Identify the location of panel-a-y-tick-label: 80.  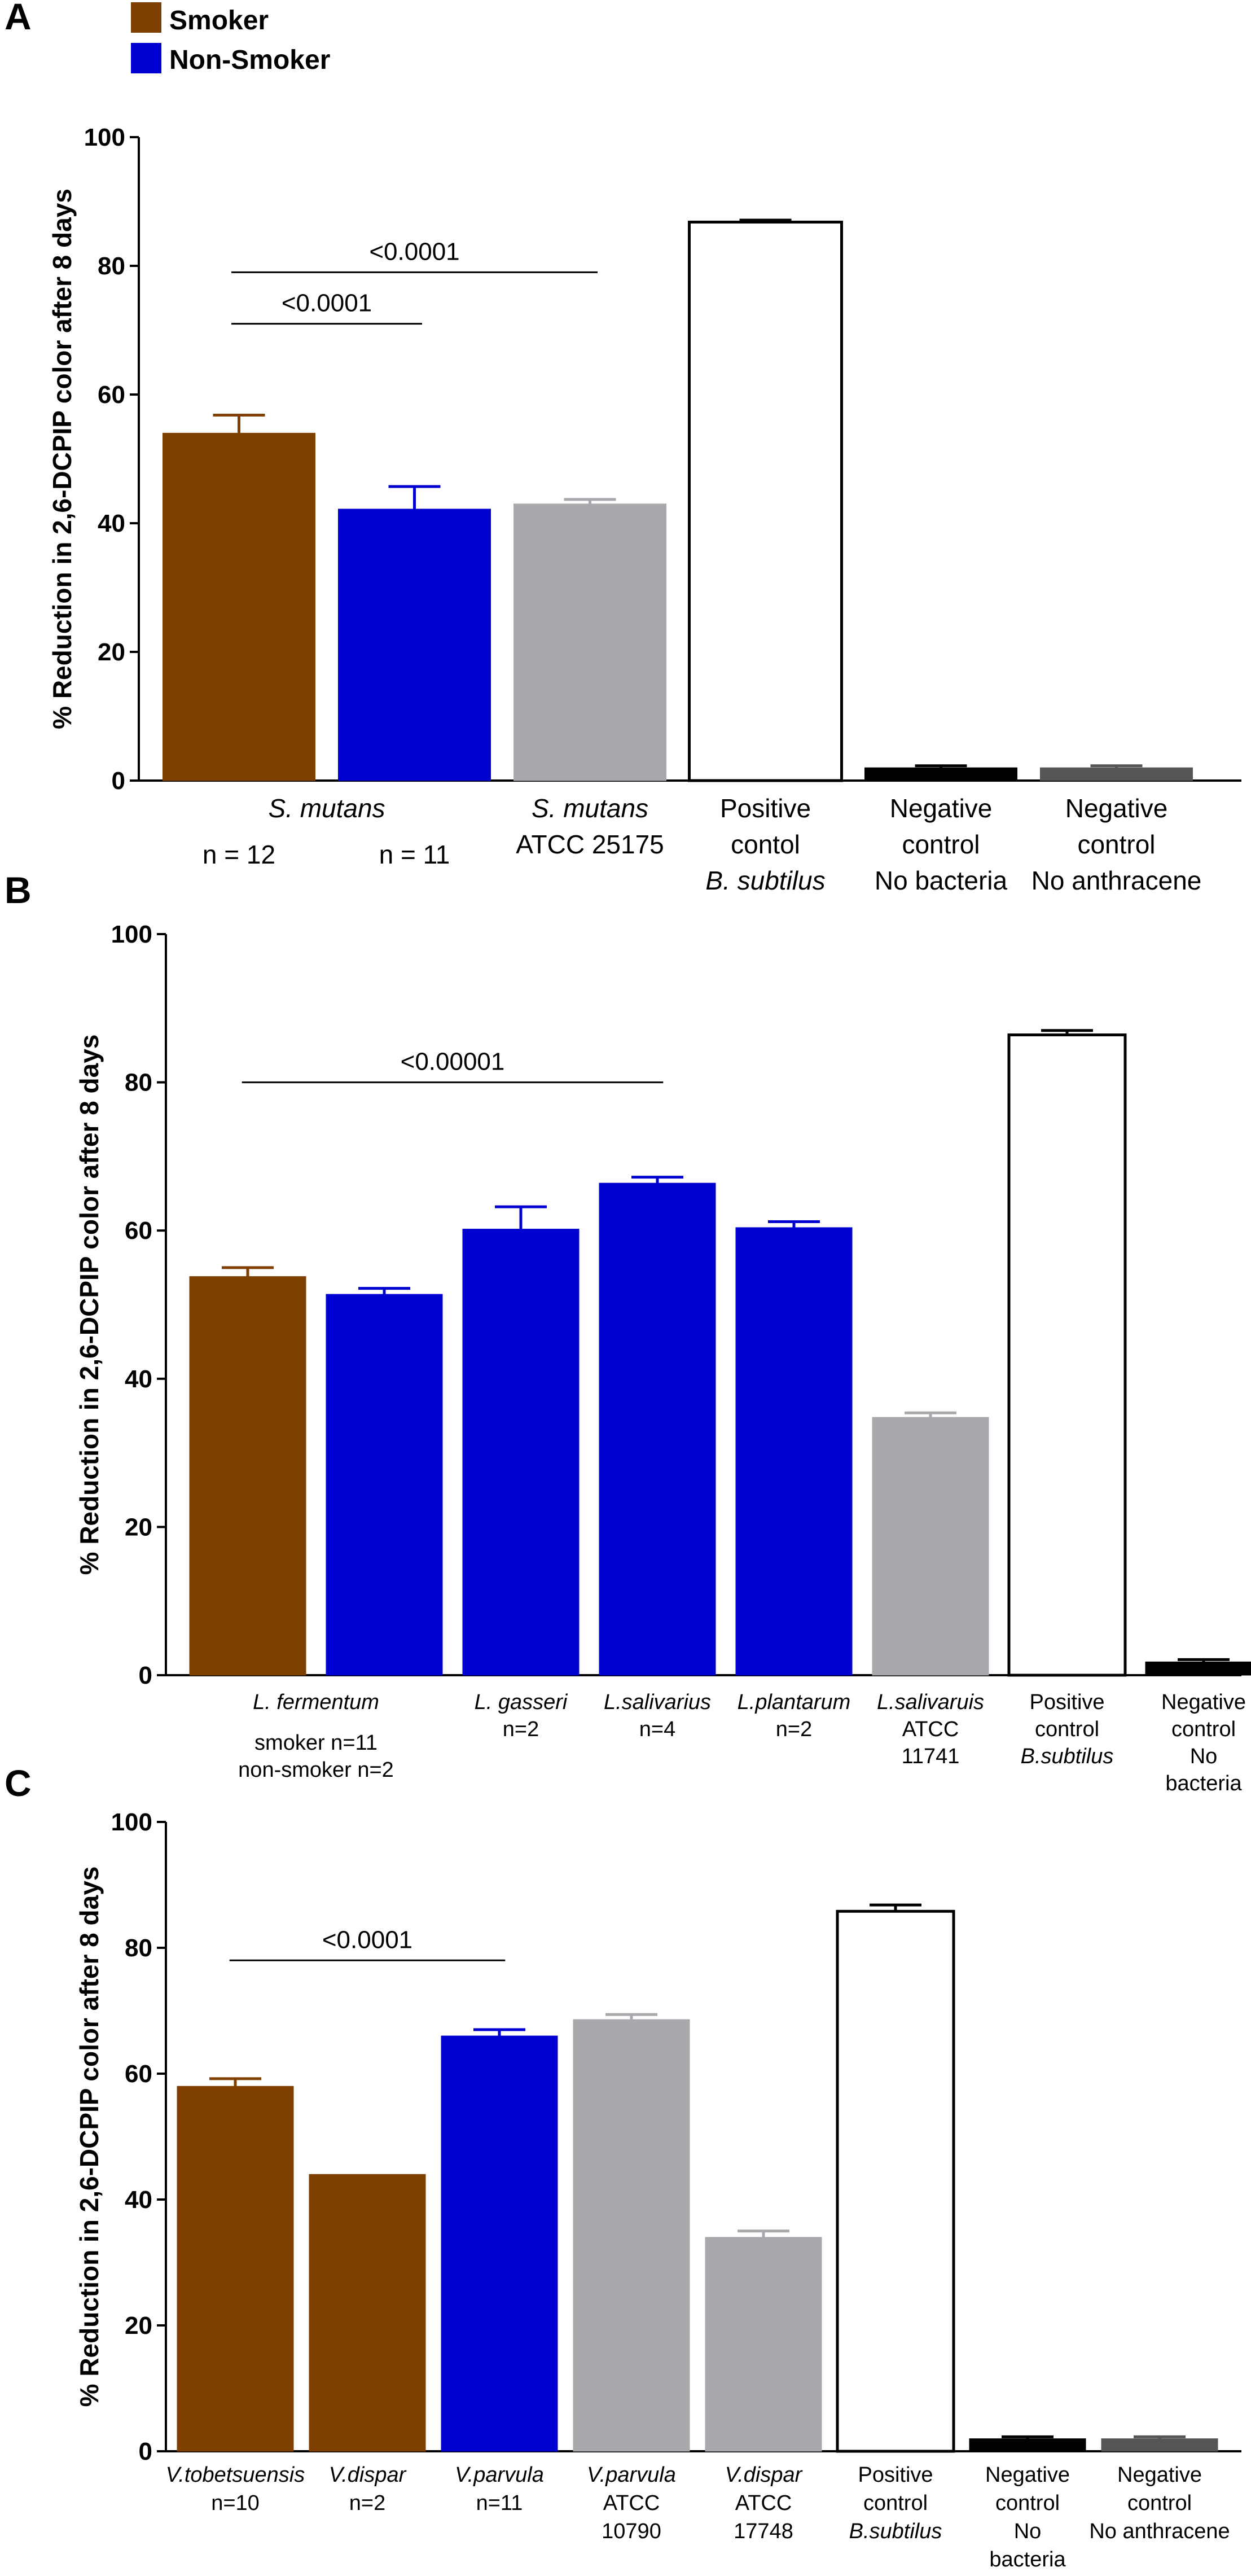
(111, 266).